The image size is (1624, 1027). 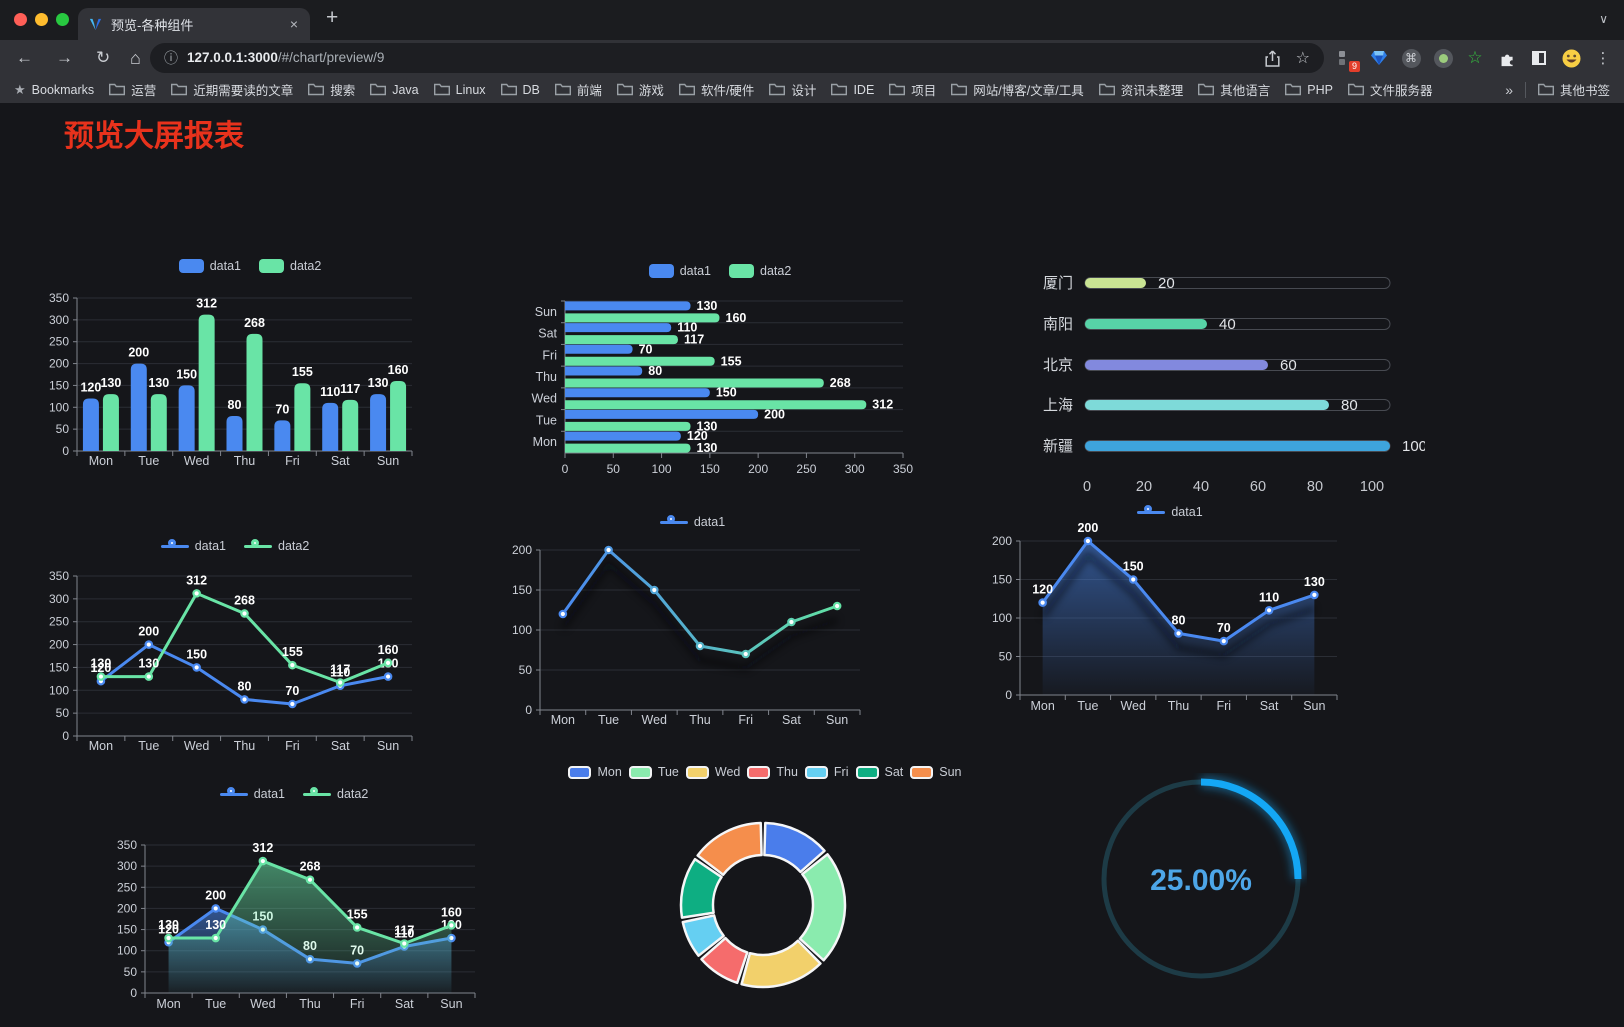 I want to click on bookmark-star-icon: ☆, so click(x=1302, y=58).